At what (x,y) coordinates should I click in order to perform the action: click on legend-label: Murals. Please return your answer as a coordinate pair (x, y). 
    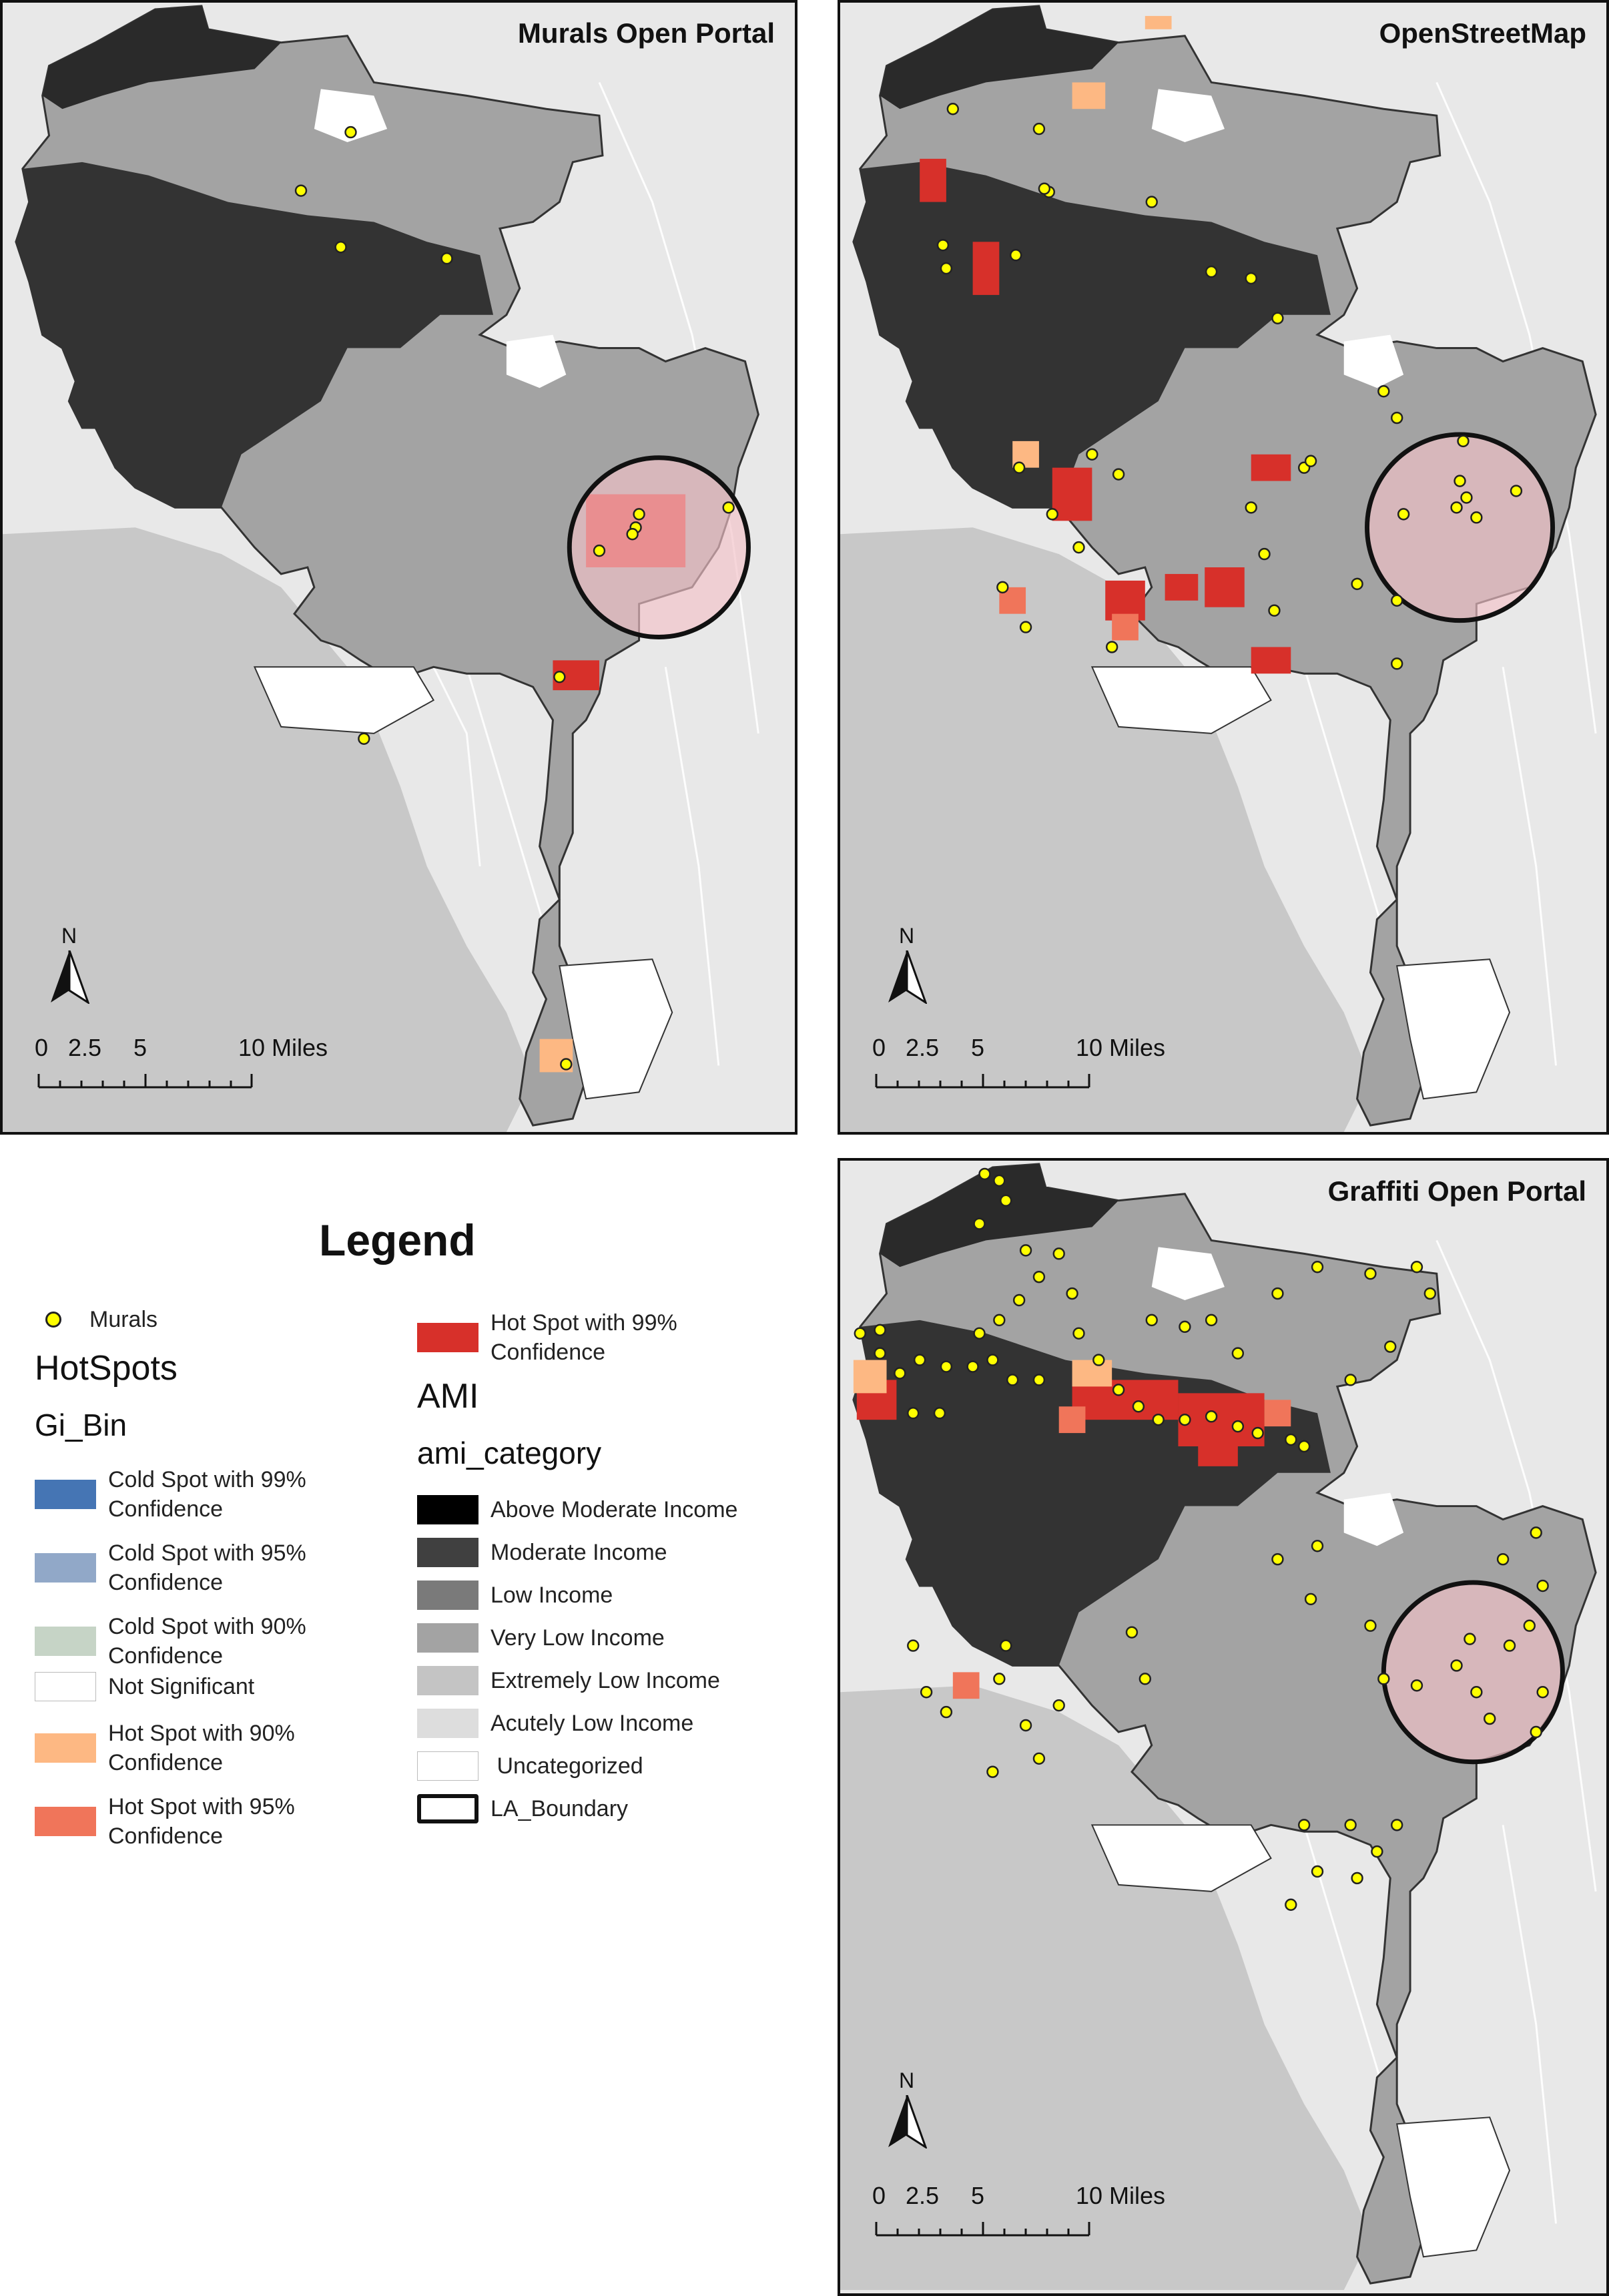
    Looking at the image, I should click on (123, 1319).